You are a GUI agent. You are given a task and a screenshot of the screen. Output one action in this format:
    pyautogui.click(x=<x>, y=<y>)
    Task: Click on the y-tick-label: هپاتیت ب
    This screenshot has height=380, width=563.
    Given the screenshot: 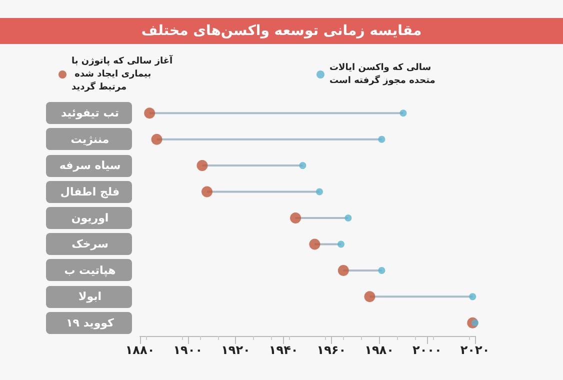 What is the action you would take?
    pyautogui.click(x=90, y=270)
    